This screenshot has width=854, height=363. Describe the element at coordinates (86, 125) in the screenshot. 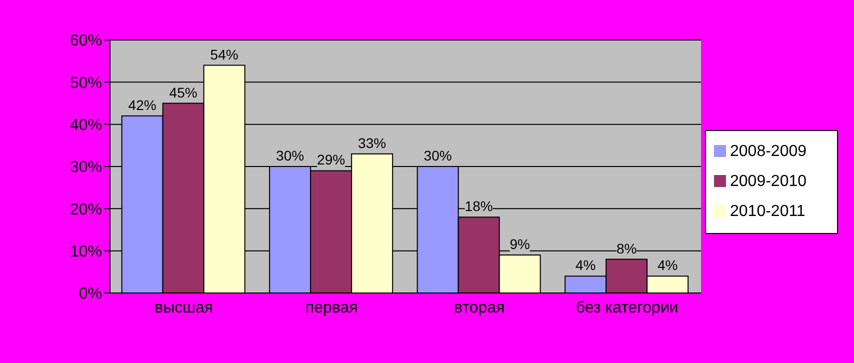

I see `y-tick-label: 40%` at that location.